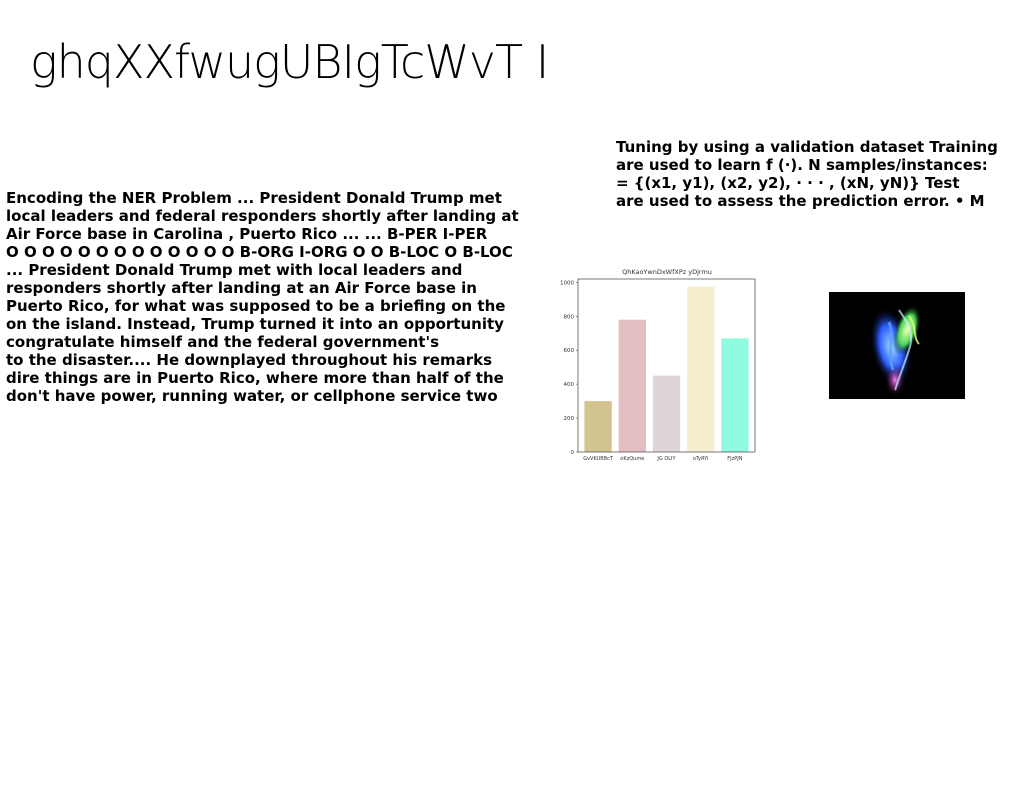 The width and height of the screenshot is (1024, 788). I want to click on chart-x-ticks: GvVKUBBcT oKzQume JG OLIY oTyRYi FJzPJN, so click(663, 459).